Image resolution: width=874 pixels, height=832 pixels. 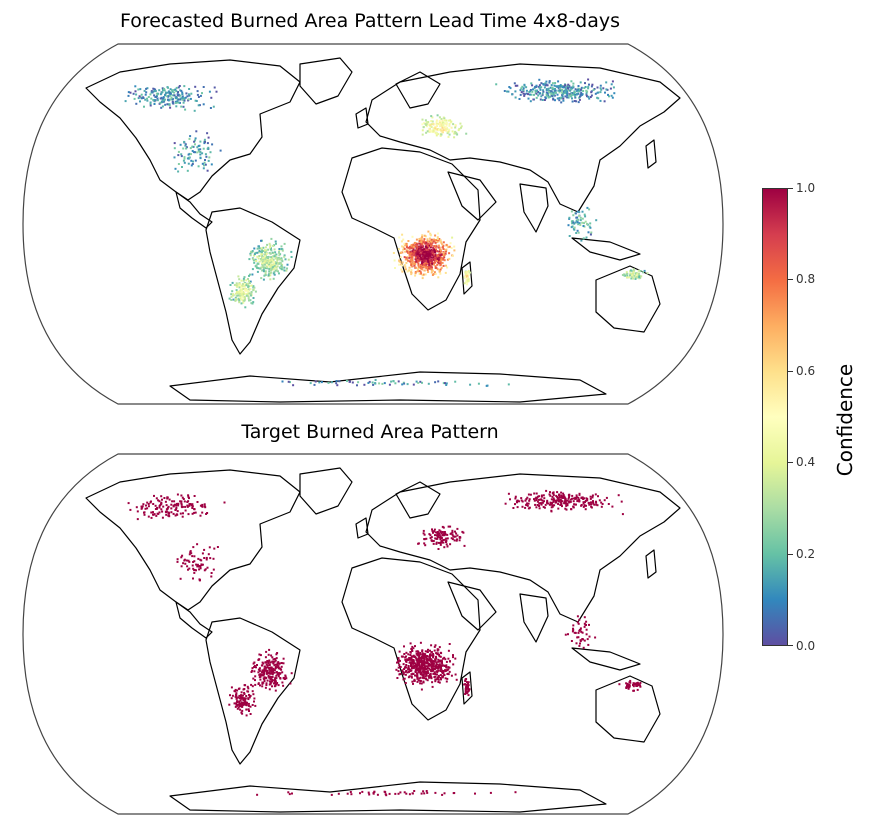 What do you see at coordinates (806, 554) in the screenshot?
I see `colorbar-tick-label: 0.2` at bounding box center [806, 554].